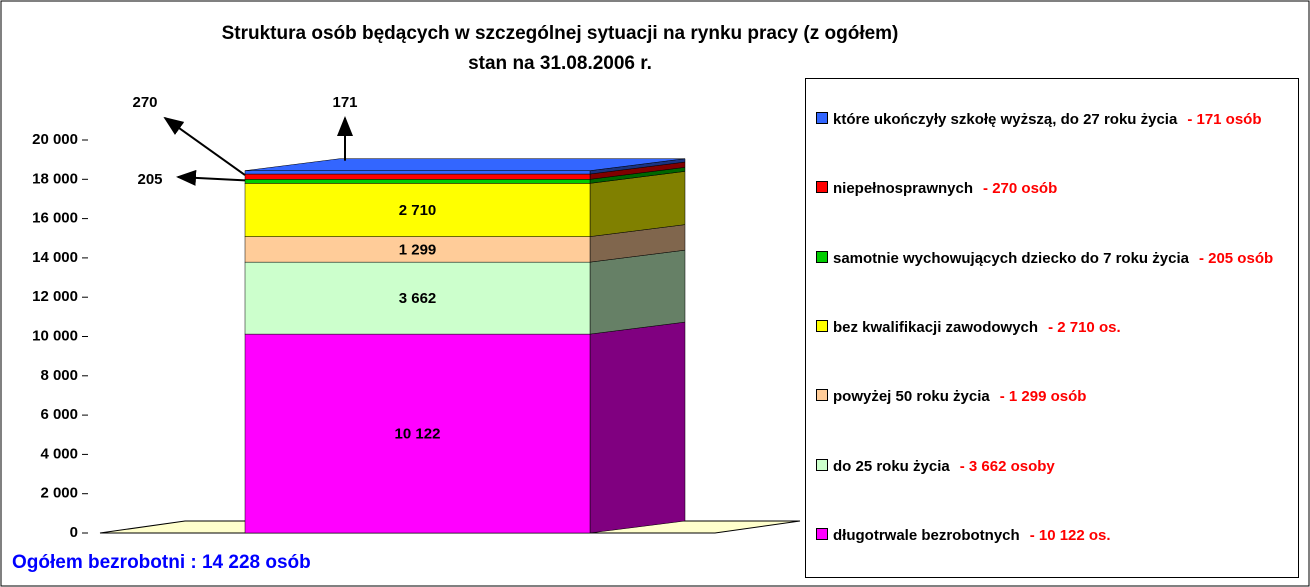  What do you see at coordinates (55, 218) in the screenshot?
I see `y-tick-label: 16 000` at bounding box center [55, 218].